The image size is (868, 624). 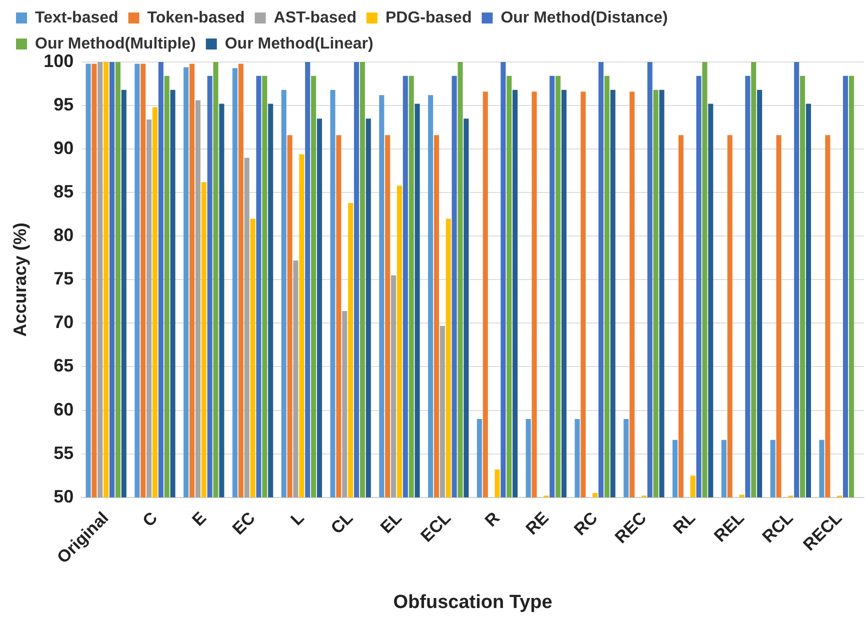 What do you see at coordinates (76, 17) in the screenshot?
I see `legend-label: Text-based` at bounding box center [76, 17].